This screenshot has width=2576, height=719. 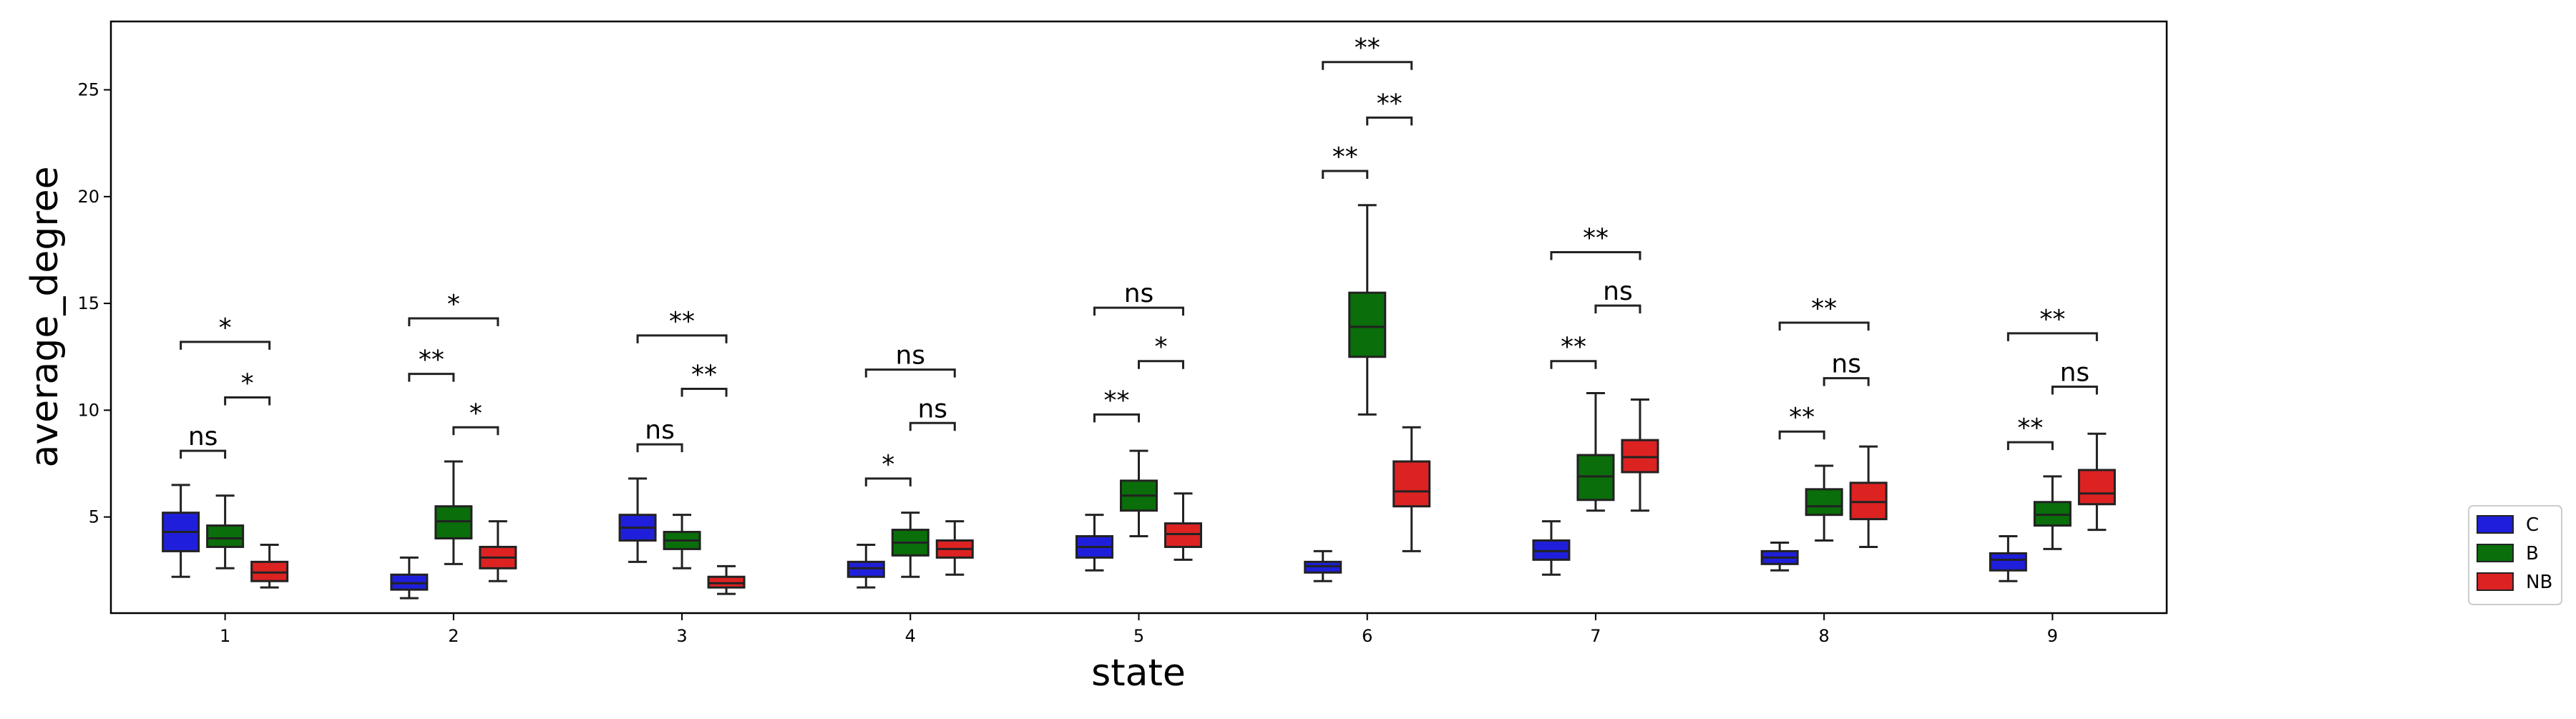 I want to click on box-7-C, so click(x=1551, y=548).